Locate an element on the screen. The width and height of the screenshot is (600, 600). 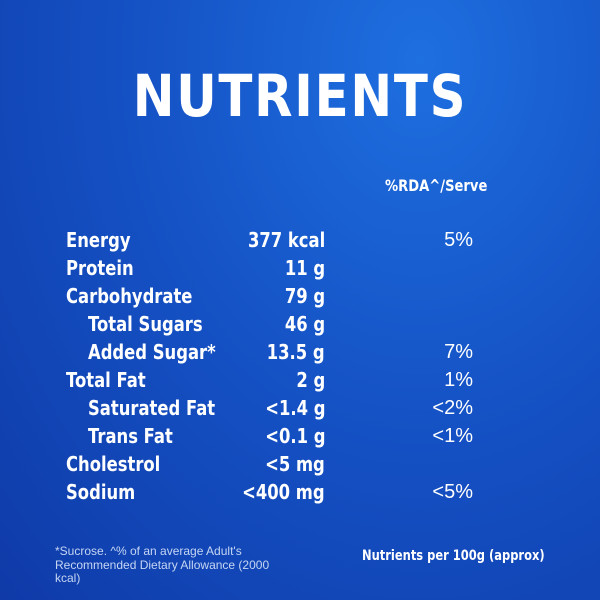
nutrient-name: Added Sugar* is located at coordinates (152, 352).